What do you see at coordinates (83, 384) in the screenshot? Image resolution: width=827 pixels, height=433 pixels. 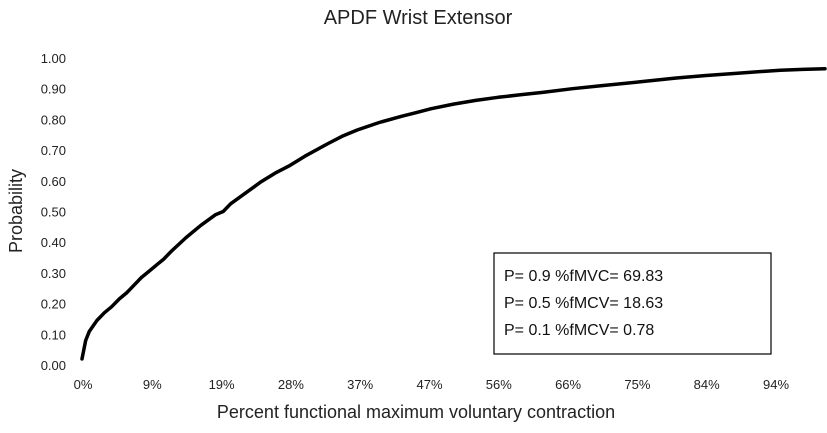 I see `x-tick-label: 0%` at bounding box center [83, 384].